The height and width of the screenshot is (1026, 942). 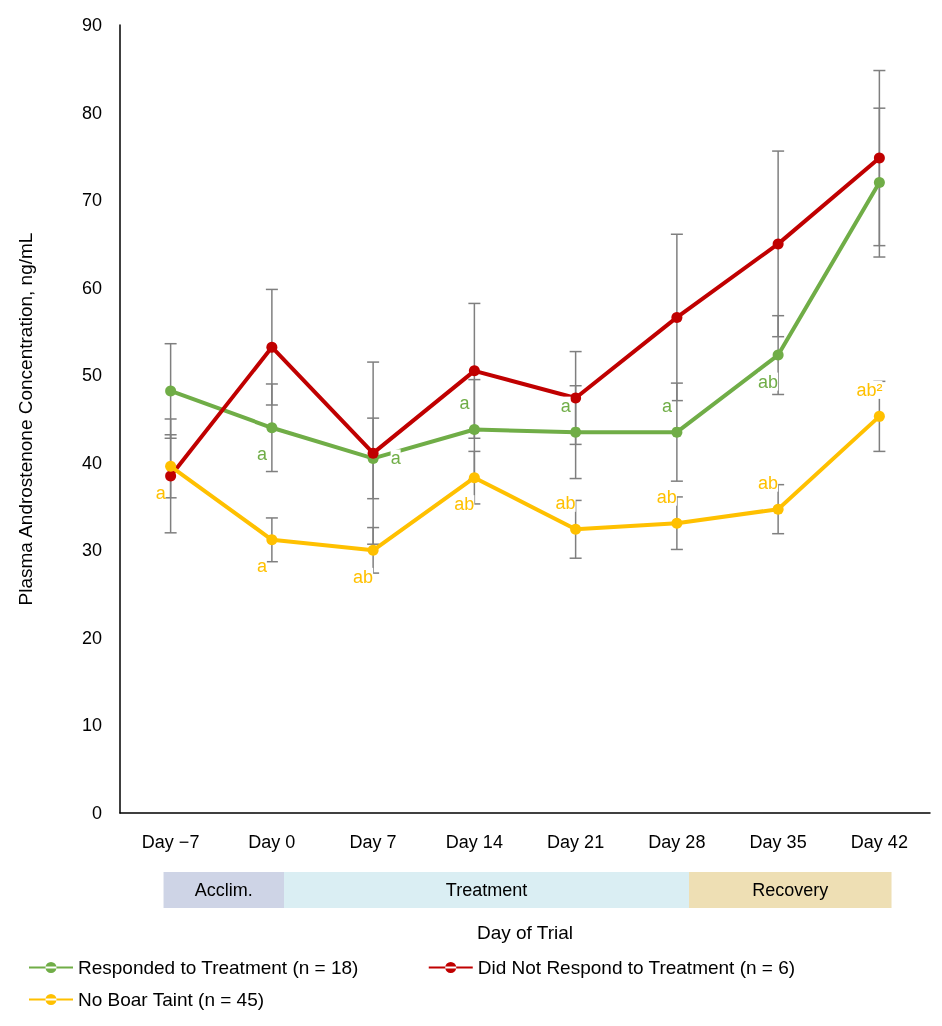 What do you see at coordinates (525, 932) in the screenshot?
I see `x-axis-title: Day of Trial` at bounding box center [525, 932].